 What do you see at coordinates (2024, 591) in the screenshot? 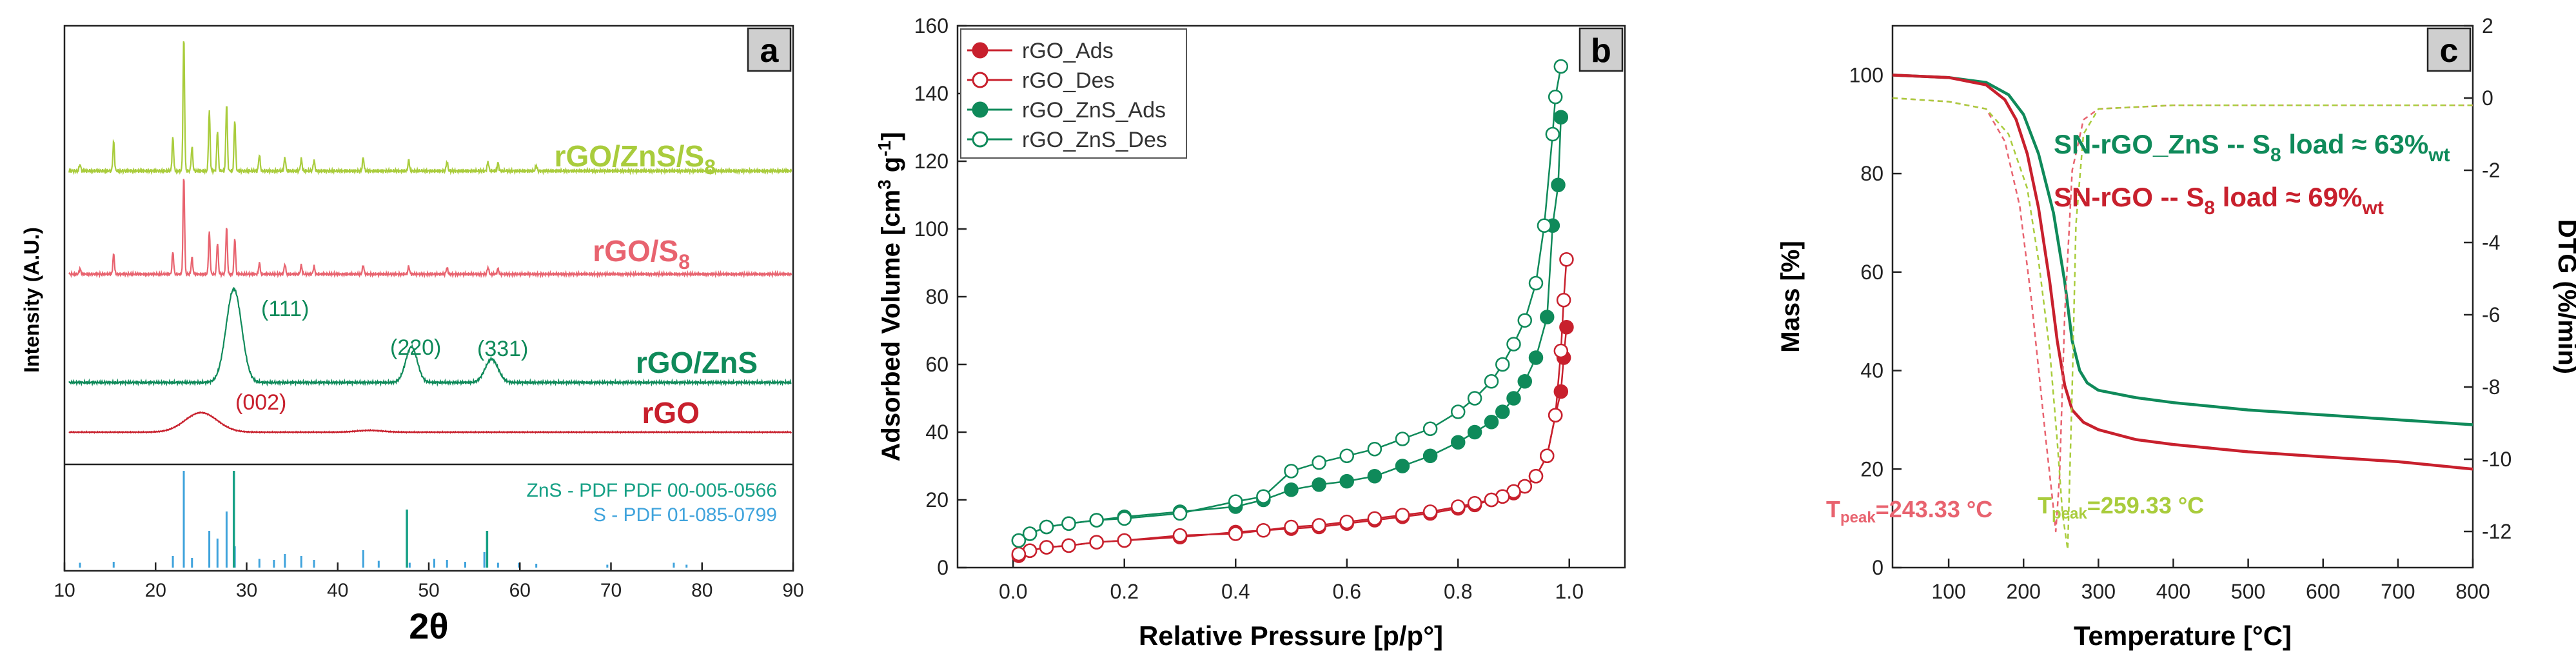
I see `x-tick-label-c-1: 200` at bounding box center [2024, 591].